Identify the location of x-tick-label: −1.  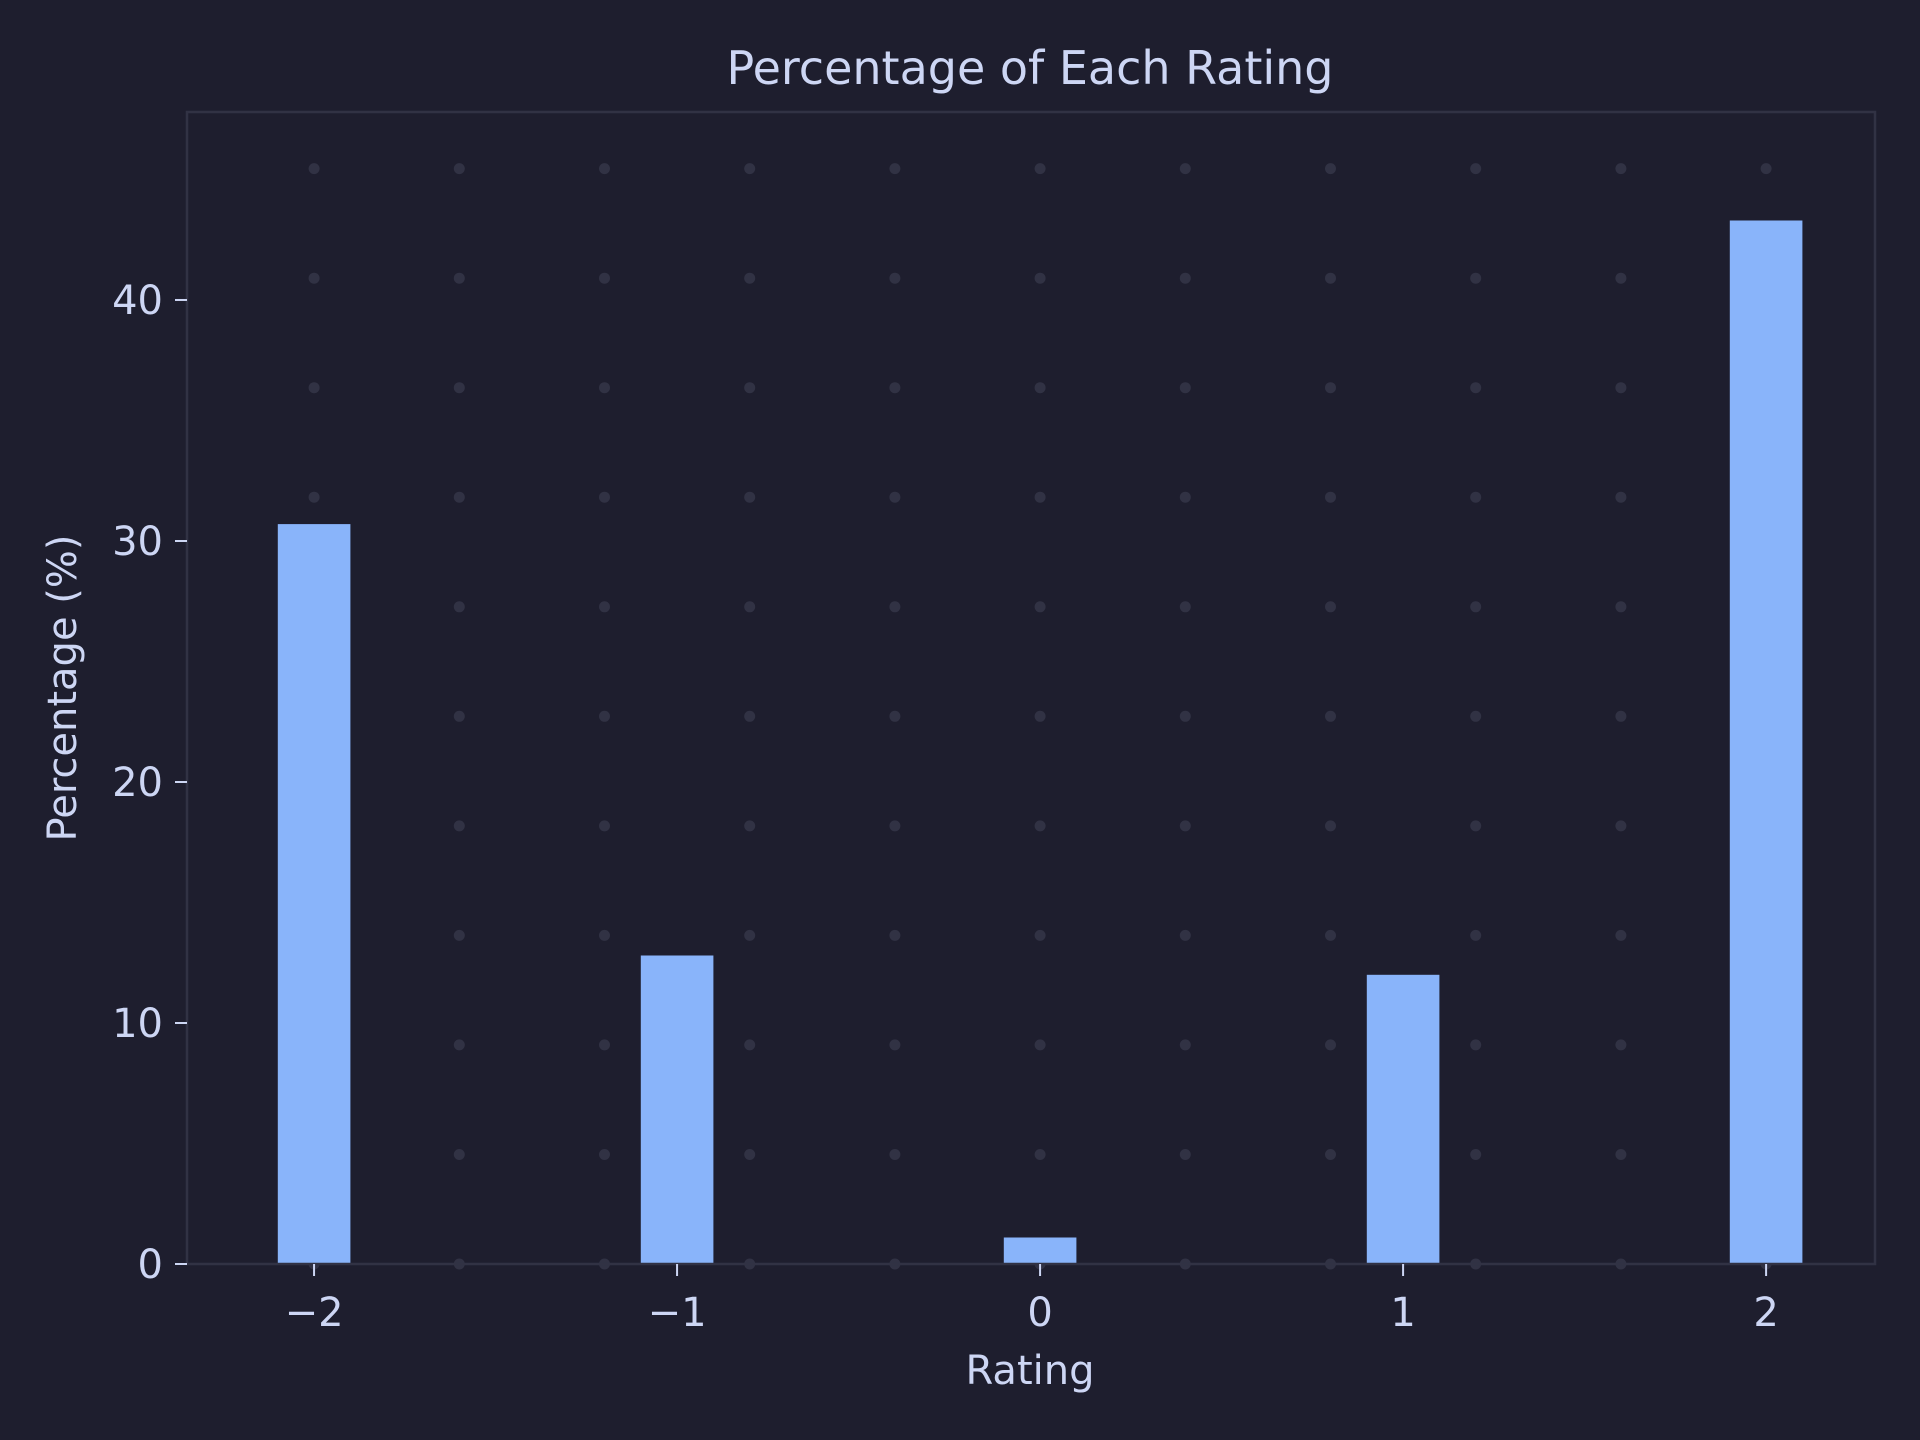
(677, 1313).